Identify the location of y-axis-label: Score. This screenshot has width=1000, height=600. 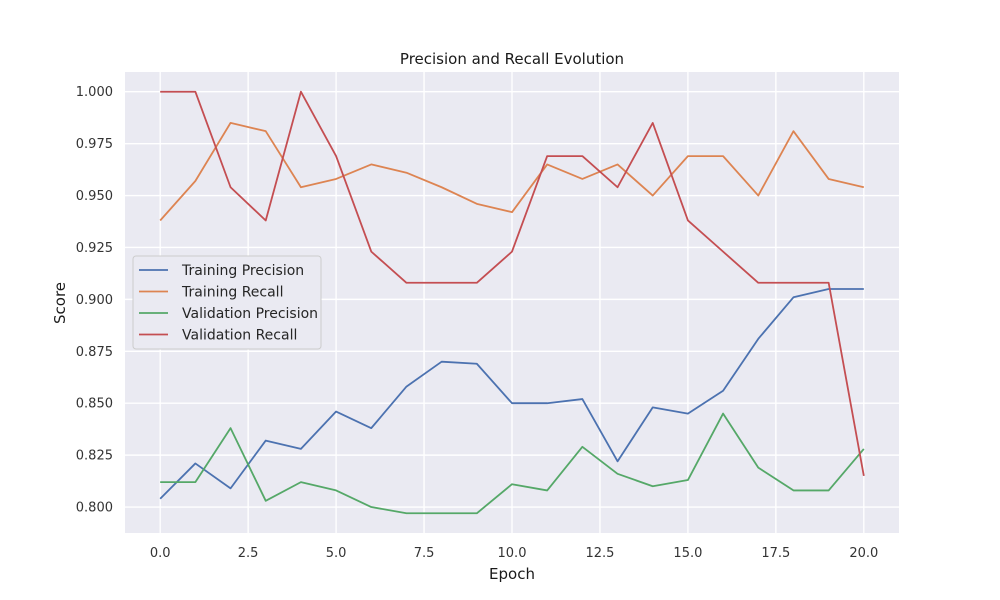
(60, 303).